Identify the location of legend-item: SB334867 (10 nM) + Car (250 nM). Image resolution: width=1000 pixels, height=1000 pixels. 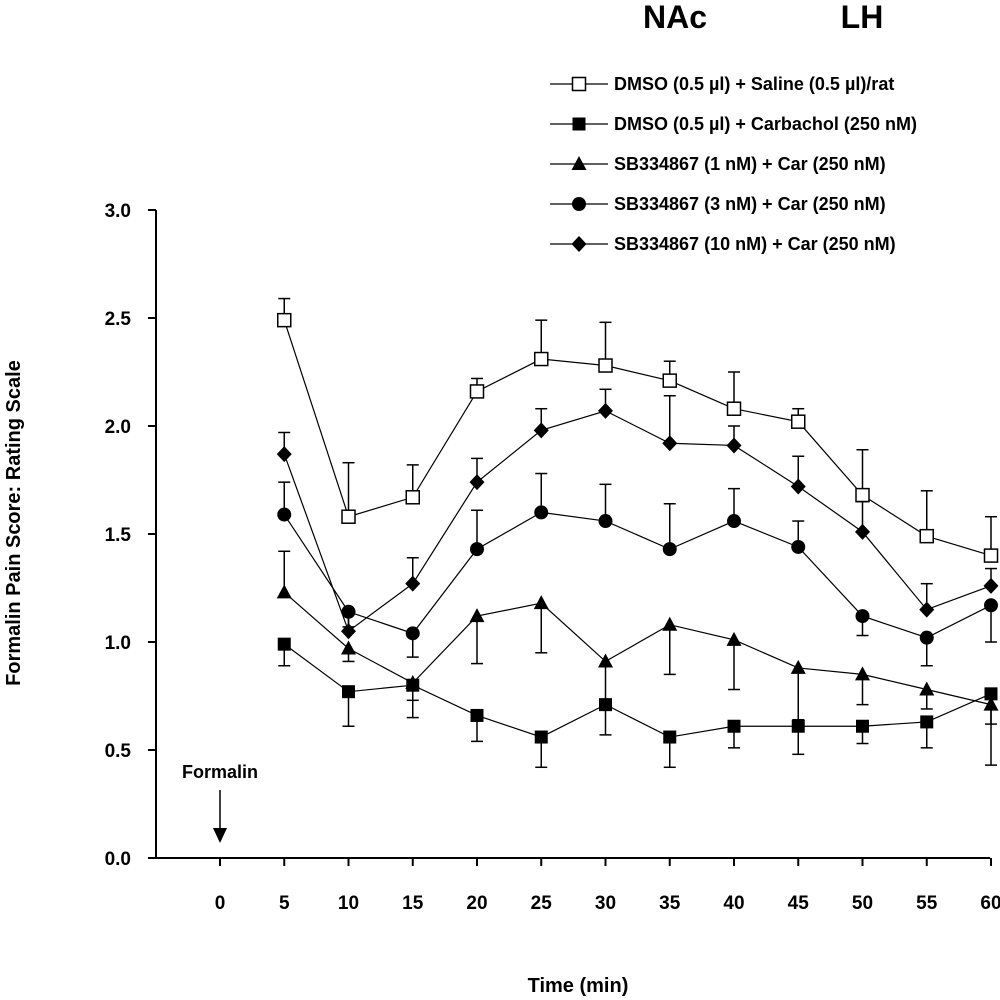
(723, 244).